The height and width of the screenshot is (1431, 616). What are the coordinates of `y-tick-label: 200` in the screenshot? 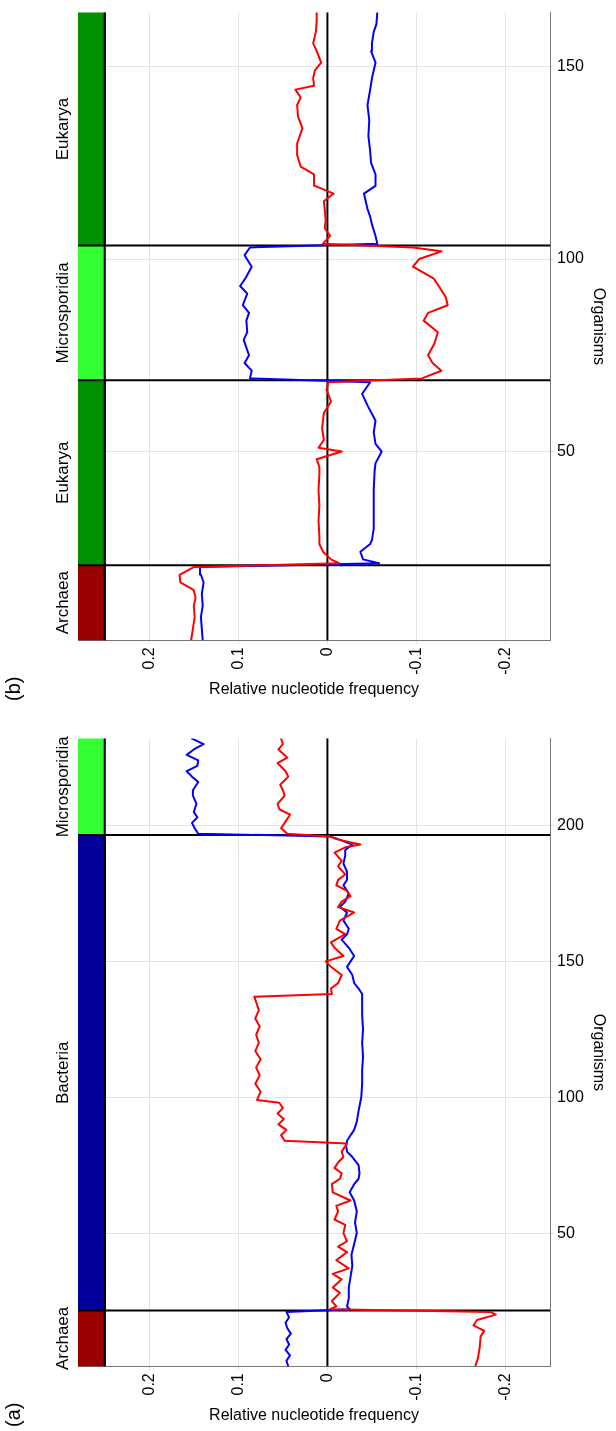 It's located at (570, 824).